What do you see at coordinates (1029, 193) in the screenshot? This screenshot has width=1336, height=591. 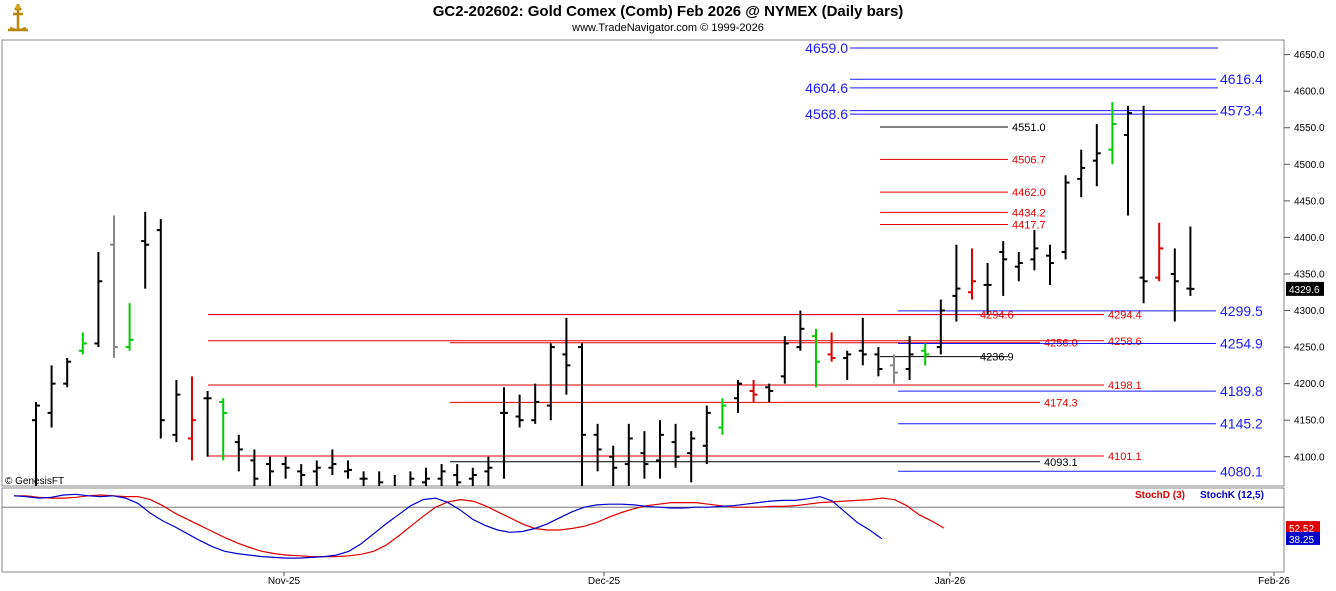 I see `level-label: 4462.0` at bounding box center [1029, 193].